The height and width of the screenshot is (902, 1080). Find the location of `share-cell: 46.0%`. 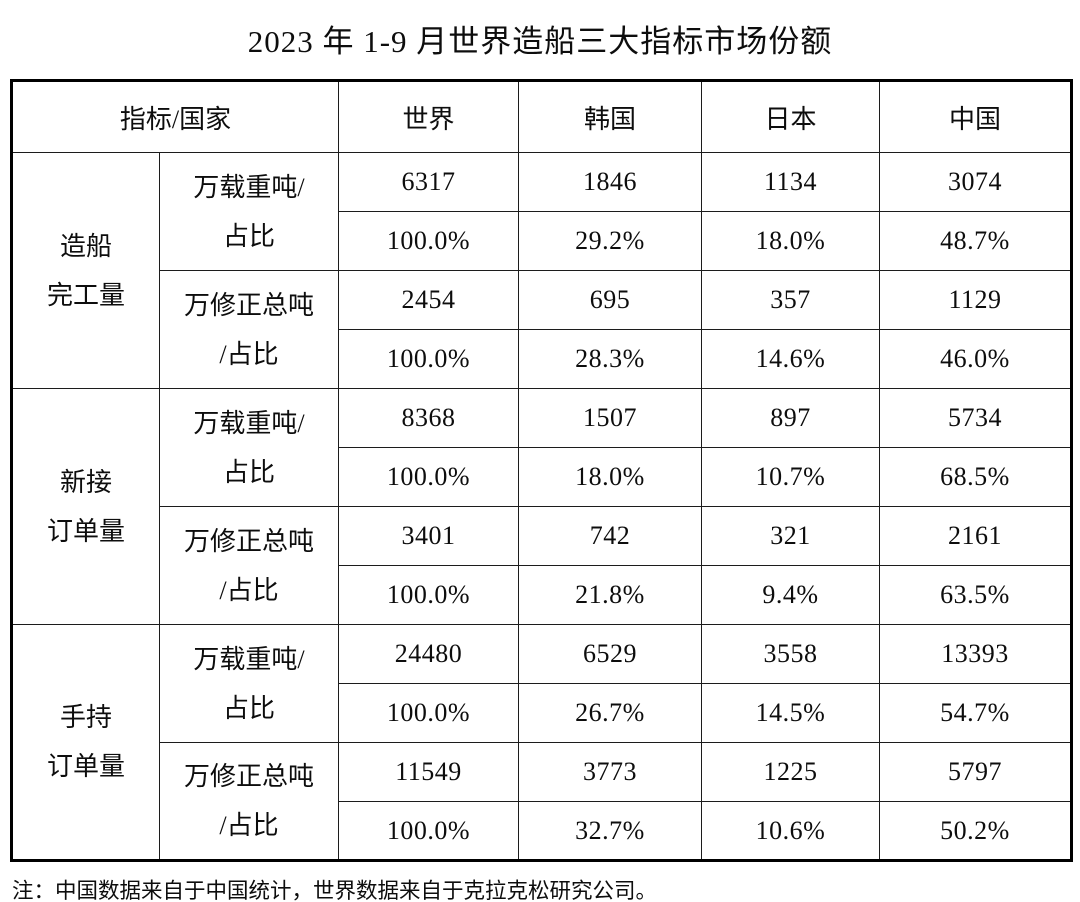

share-cell: 46.0% is located at coordinates (976, 359).